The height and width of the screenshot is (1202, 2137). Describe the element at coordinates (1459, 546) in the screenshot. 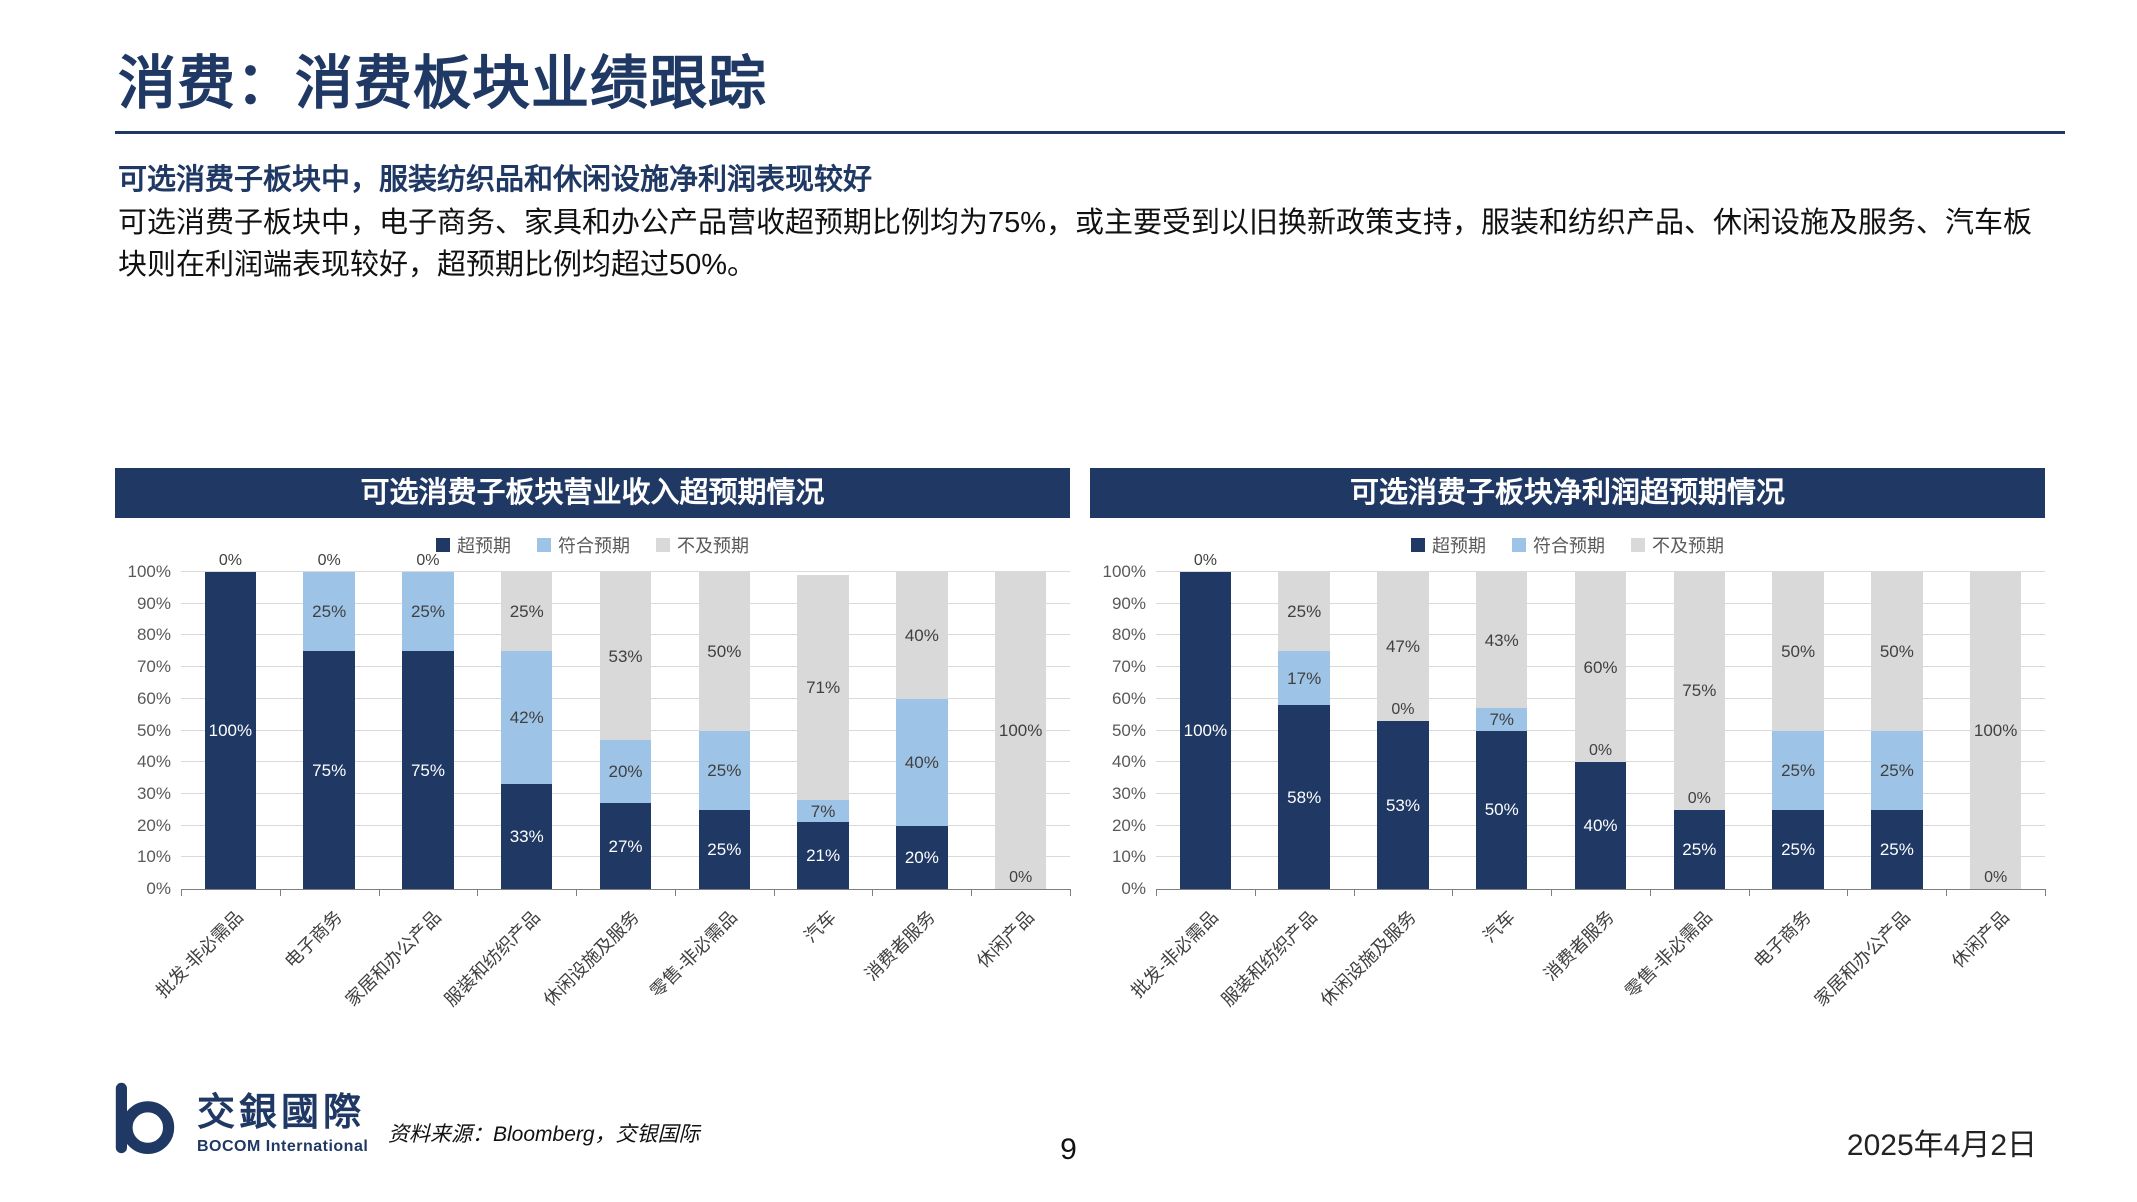

I see `legend-label: 超预期` at that location.